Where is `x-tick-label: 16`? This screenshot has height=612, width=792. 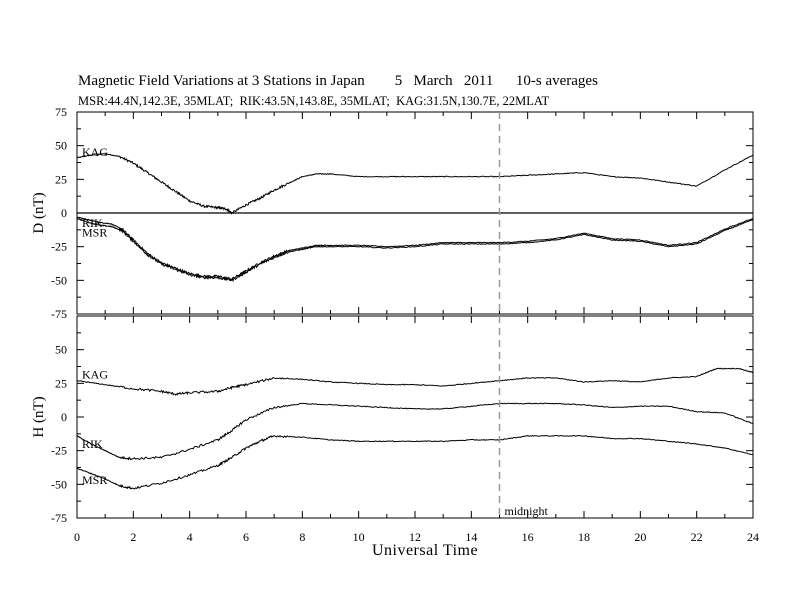 x-tick-label: 16 is located at coordinates (528, 537).